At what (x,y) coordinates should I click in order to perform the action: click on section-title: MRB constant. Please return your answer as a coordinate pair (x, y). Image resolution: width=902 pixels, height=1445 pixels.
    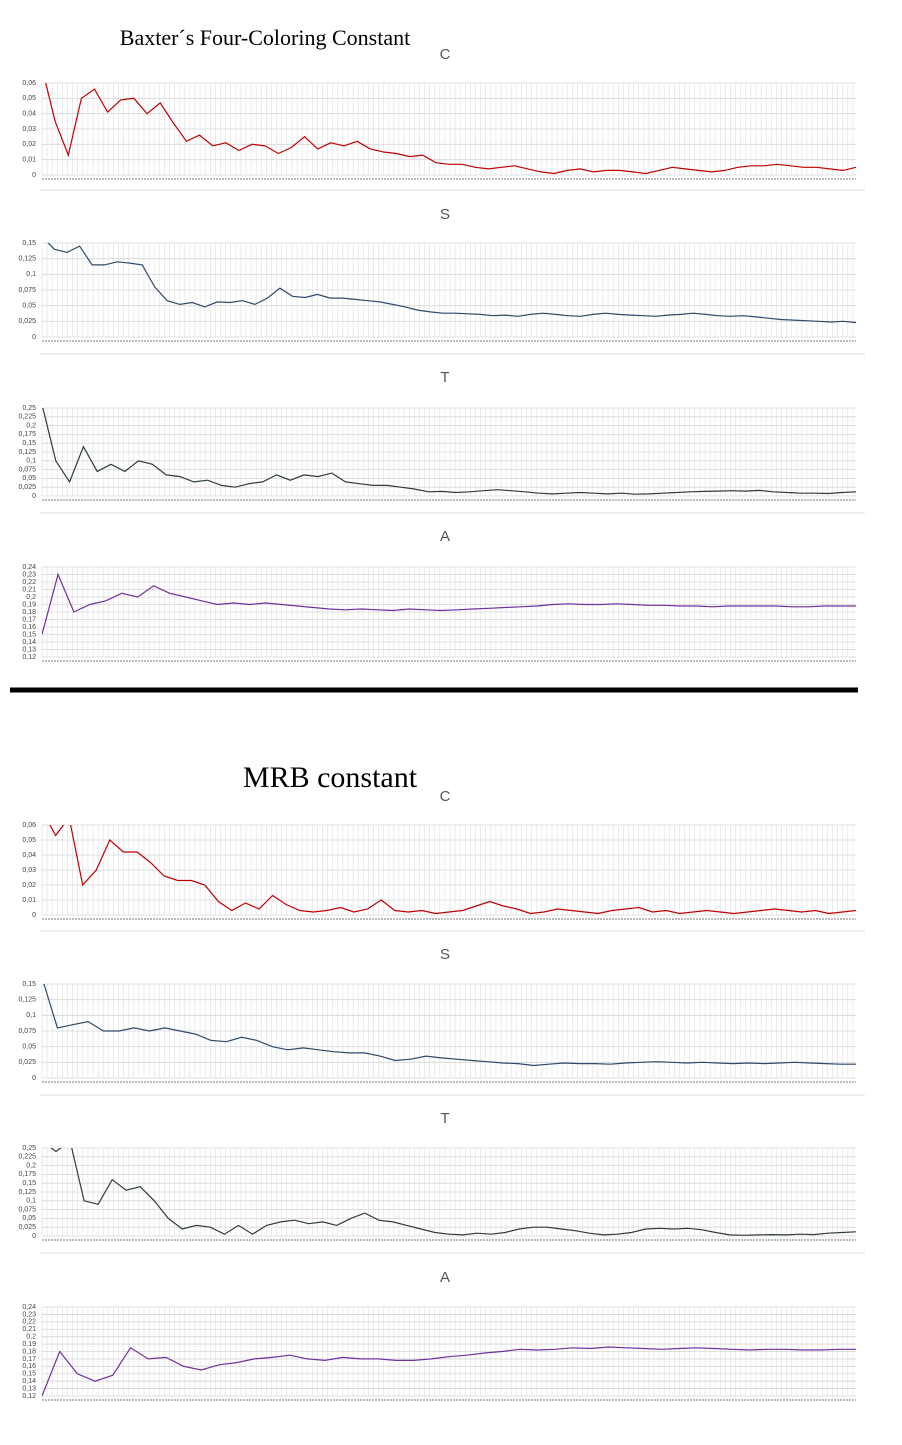
    Looking at the image, I should click on (330, 777).